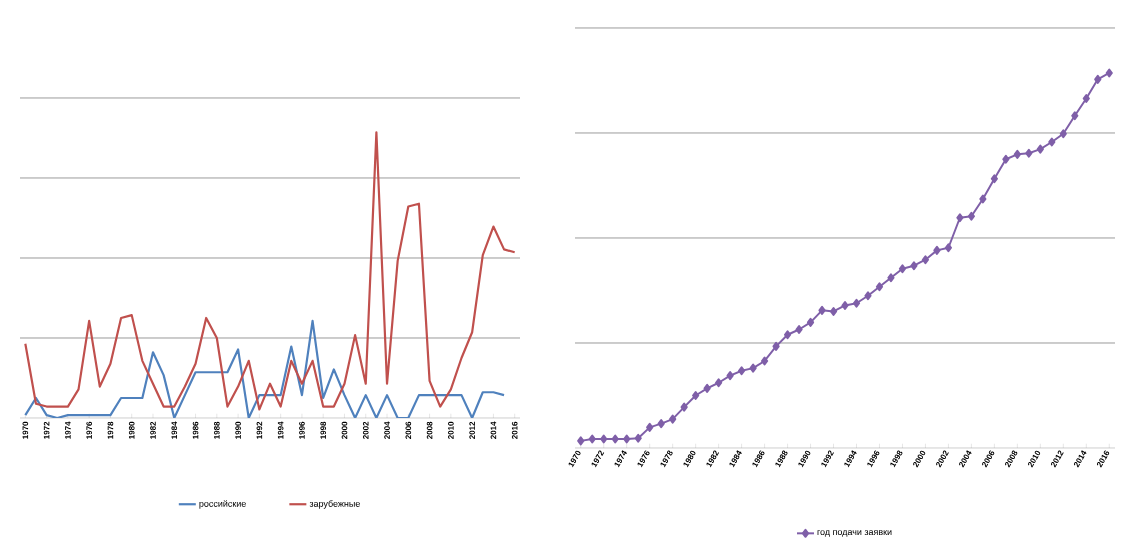 The image size is (1126, 548). I want to click on legend-label: зарубежные, so click(334, 504).